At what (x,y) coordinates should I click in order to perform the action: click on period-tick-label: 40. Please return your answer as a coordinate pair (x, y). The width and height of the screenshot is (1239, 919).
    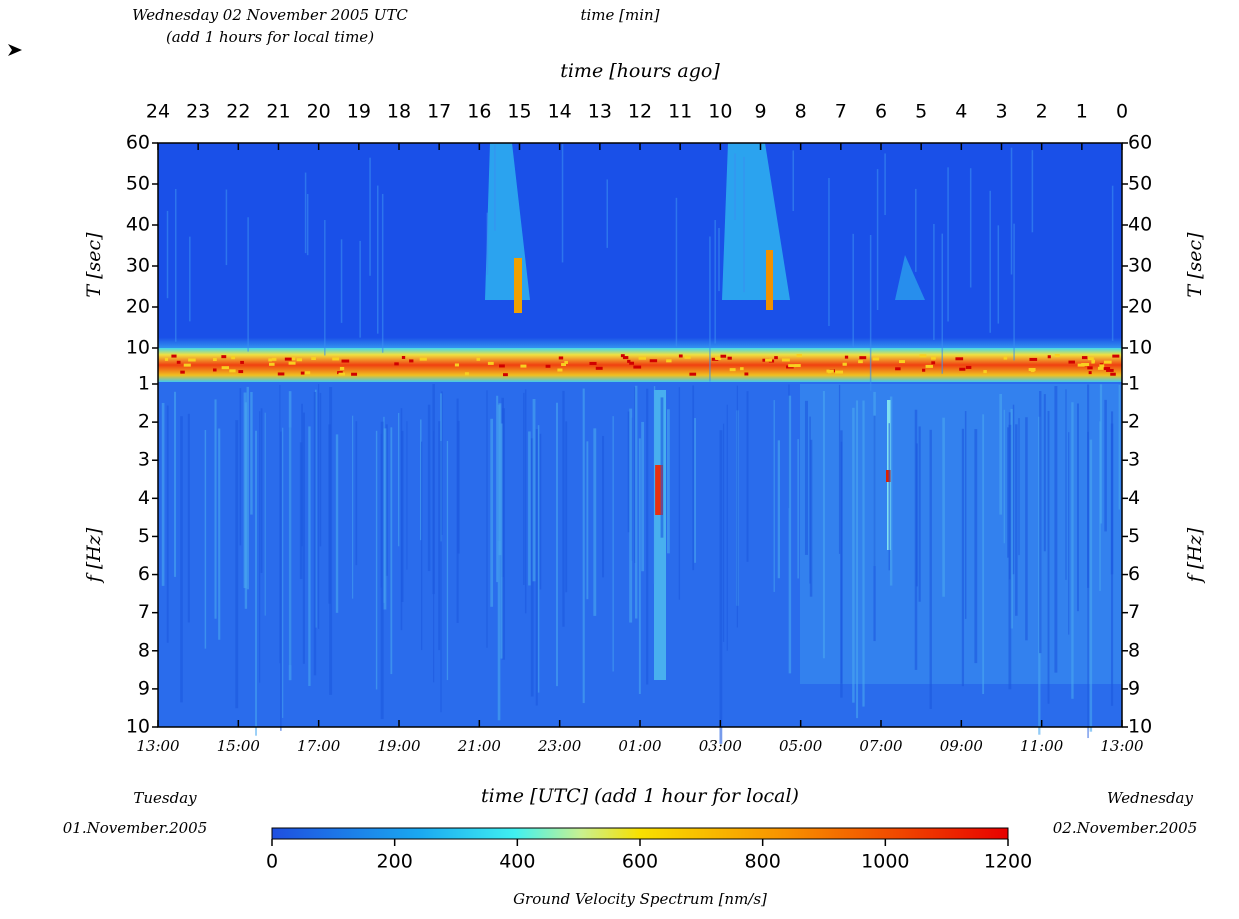
    Looking at the image, I should click on (138, 225).